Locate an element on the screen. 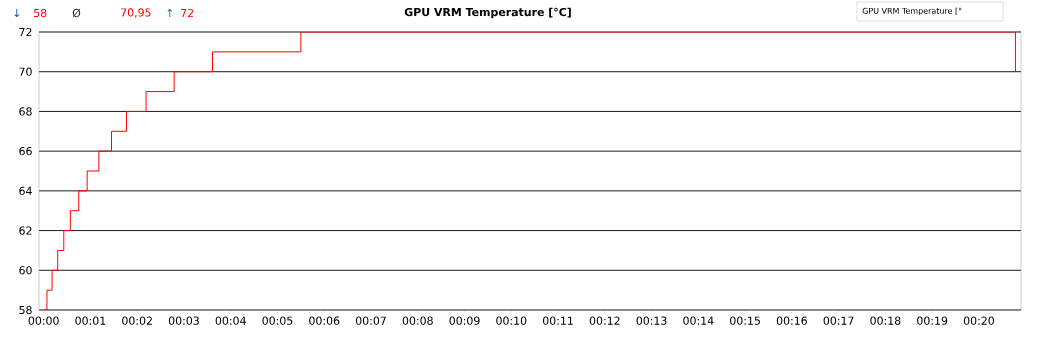 This screenshot has height=354, width=1039. y-tick-label: 62 is located at coordinates (25, 230).